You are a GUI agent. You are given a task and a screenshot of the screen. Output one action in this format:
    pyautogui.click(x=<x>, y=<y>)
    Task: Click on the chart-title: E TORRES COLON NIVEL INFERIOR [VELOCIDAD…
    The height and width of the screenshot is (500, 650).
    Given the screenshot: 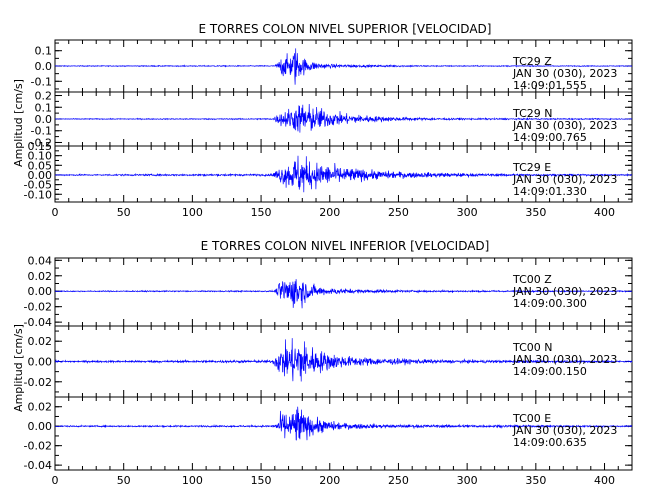 What is the action you would take?
    pyautogui.click(x=345, y=246)
    